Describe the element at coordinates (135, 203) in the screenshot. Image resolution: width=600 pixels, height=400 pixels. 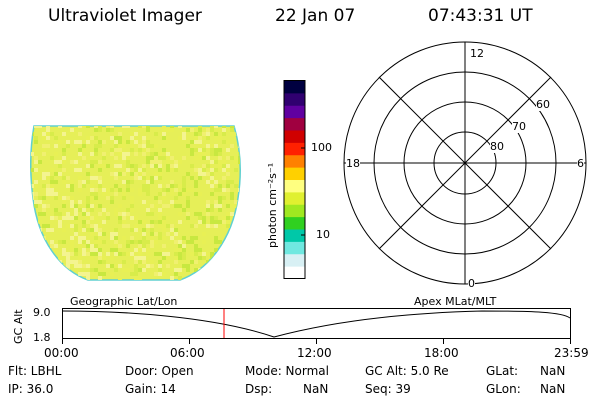
I see `uv-image-panel` at that location.